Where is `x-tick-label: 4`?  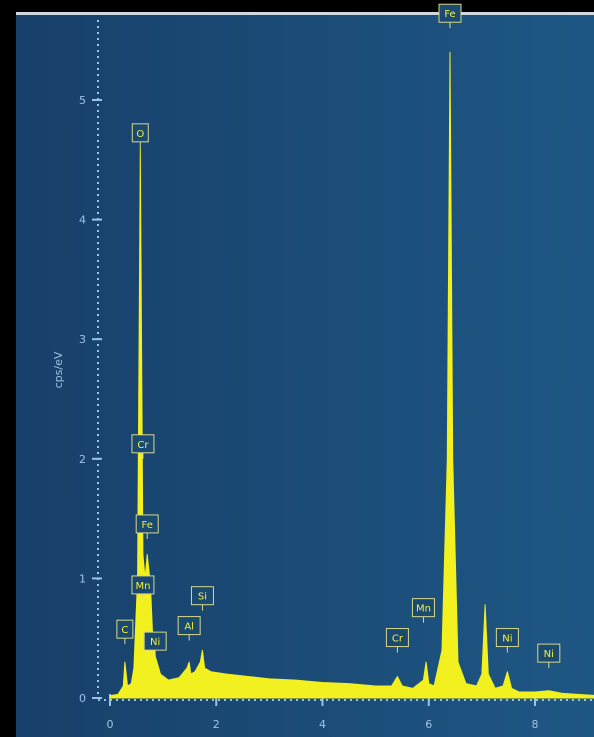
x-tick-label: 4 is located at coordinates (322, 724).